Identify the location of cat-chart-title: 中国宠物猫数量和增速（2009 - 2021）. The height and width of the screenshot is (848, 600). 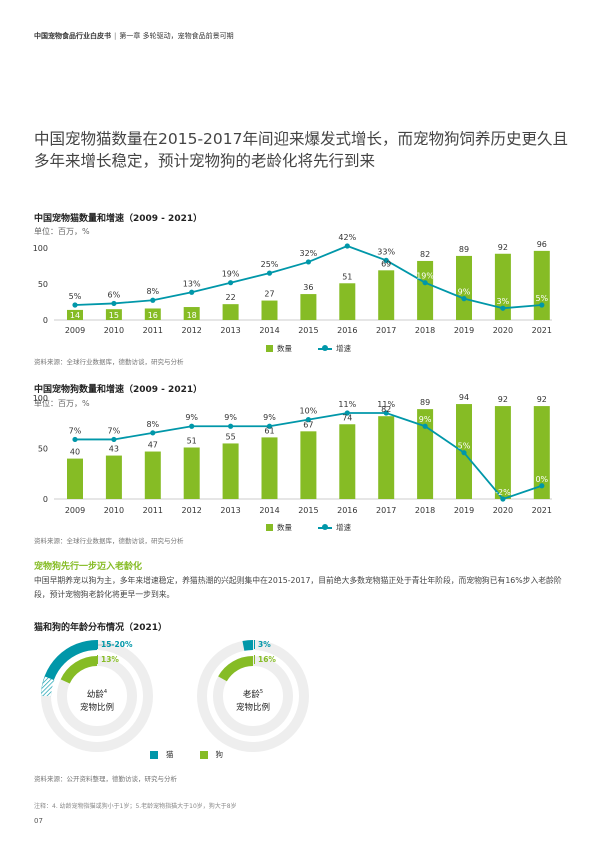
(118, 219).